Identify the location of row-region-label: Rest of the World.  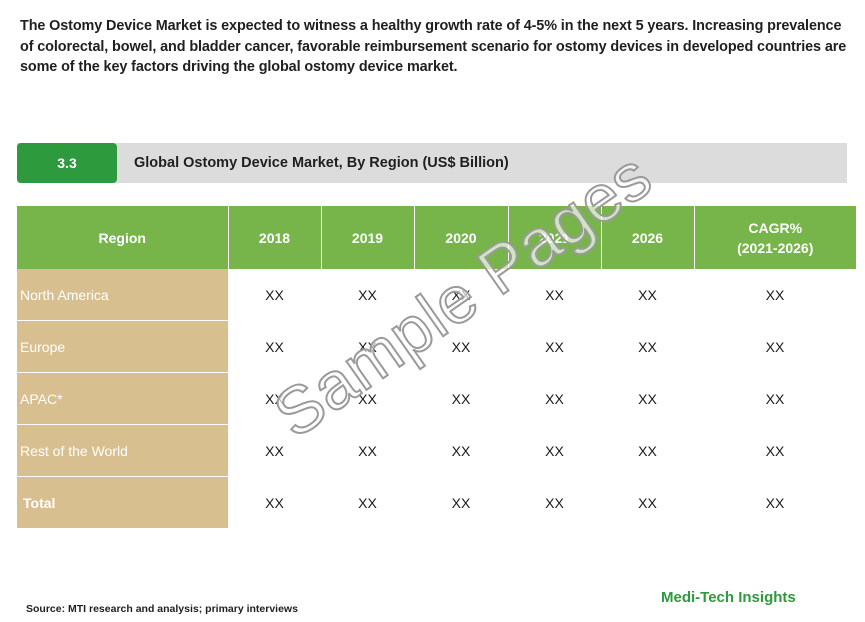
(122, 450).